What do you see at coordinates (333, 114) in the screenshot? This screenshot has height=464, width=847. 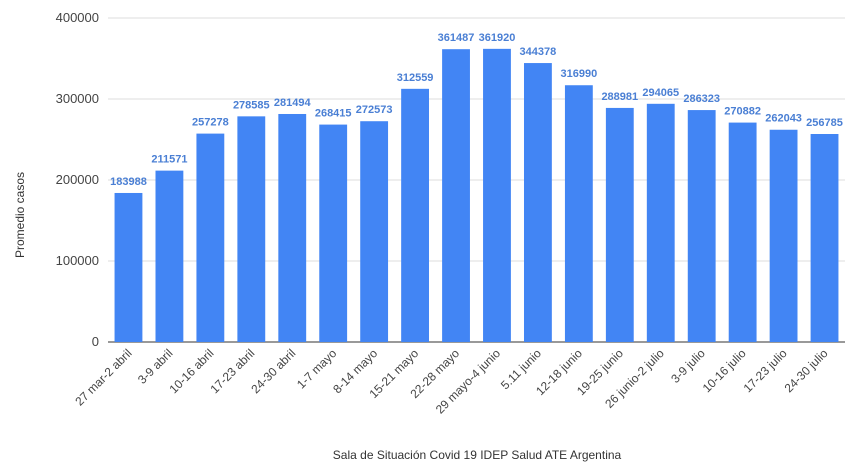 I see `data-label: 268415` at bounding box center [333, 114].